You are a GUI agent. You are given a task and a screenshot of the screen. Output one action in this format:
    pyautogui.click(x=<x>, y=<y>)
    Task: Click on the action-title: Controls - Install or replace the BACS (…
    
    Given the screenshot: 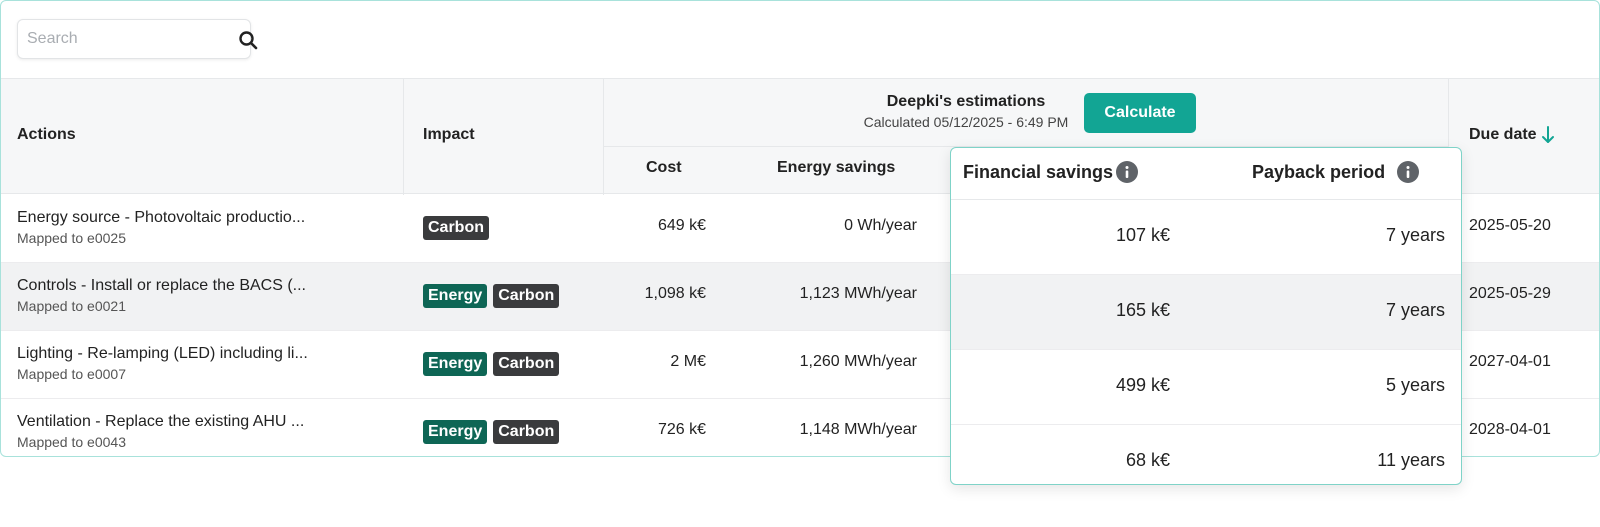 What is the action you would take?
    pyautogui.click(x=161, y=285)
    